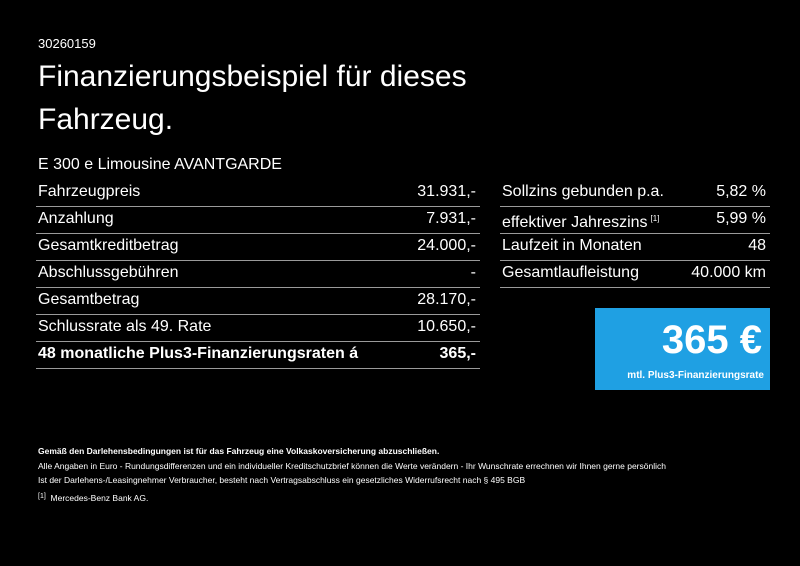 This screenshot has height=566, width=800. I want to click on row-label: Sollzins gebunden p.a., so click(583, 192).